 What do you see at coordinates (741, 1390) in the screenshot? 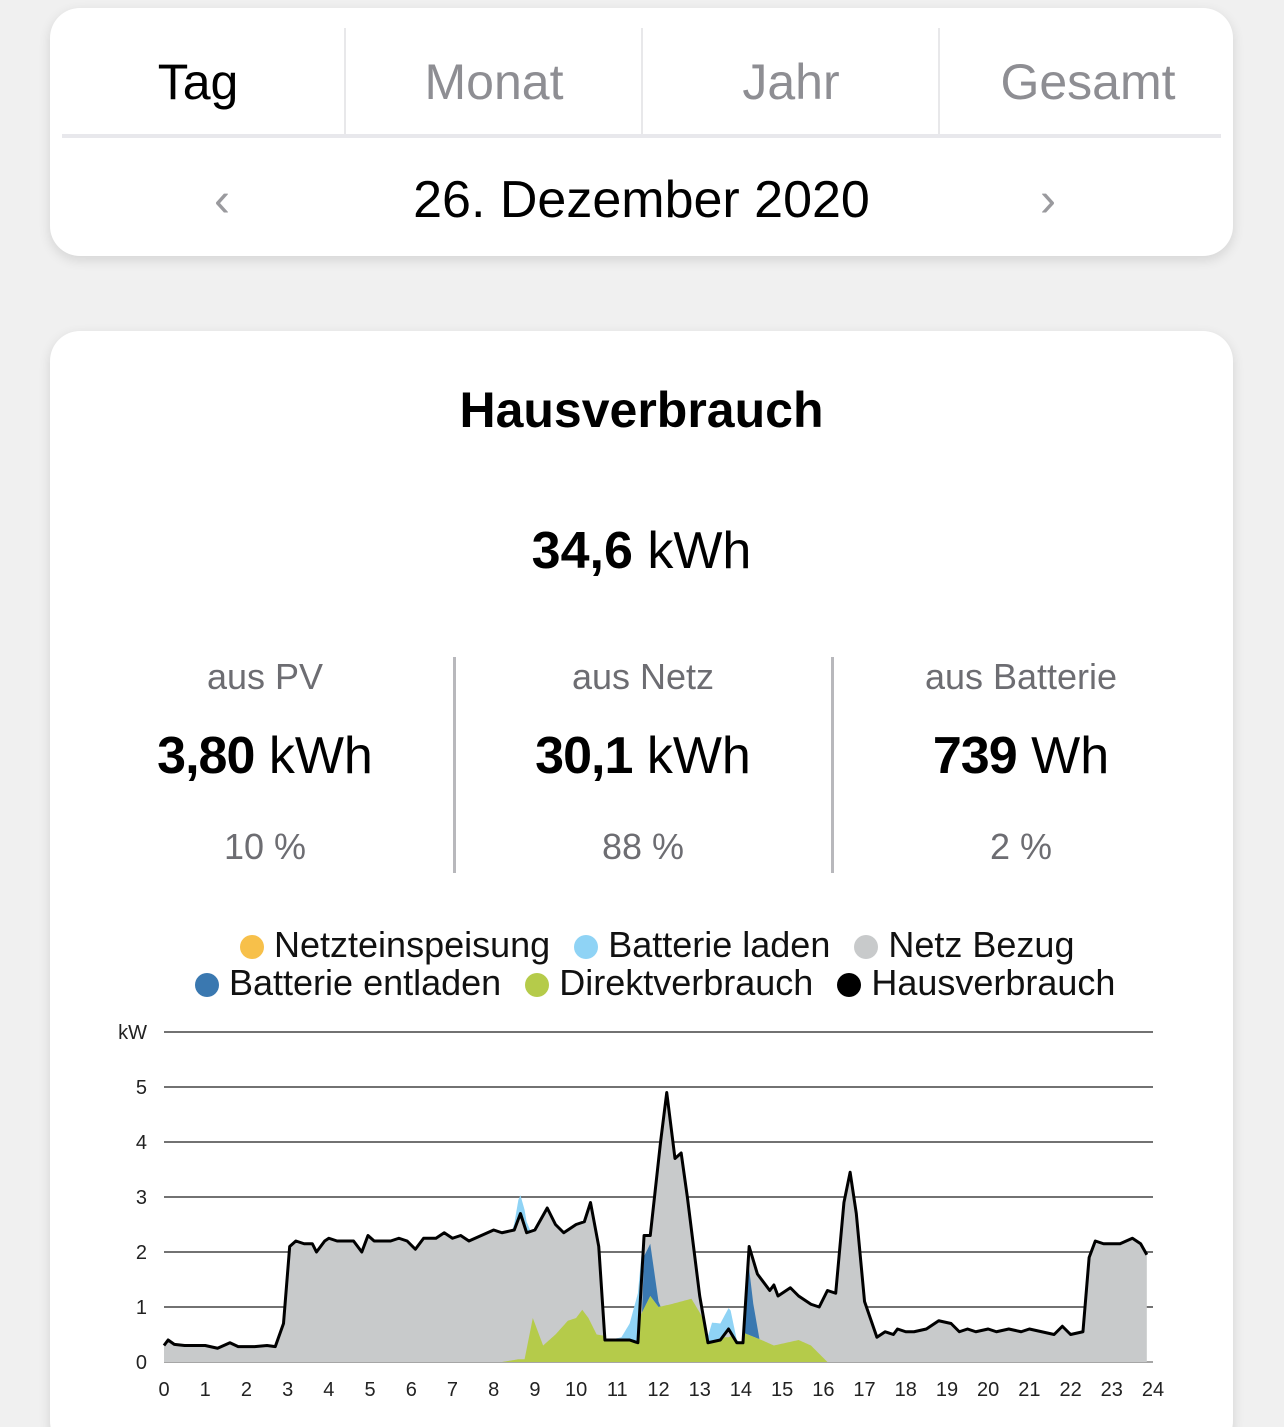
I see `x-tick-label: 14` at bounding box center [741, 1390].